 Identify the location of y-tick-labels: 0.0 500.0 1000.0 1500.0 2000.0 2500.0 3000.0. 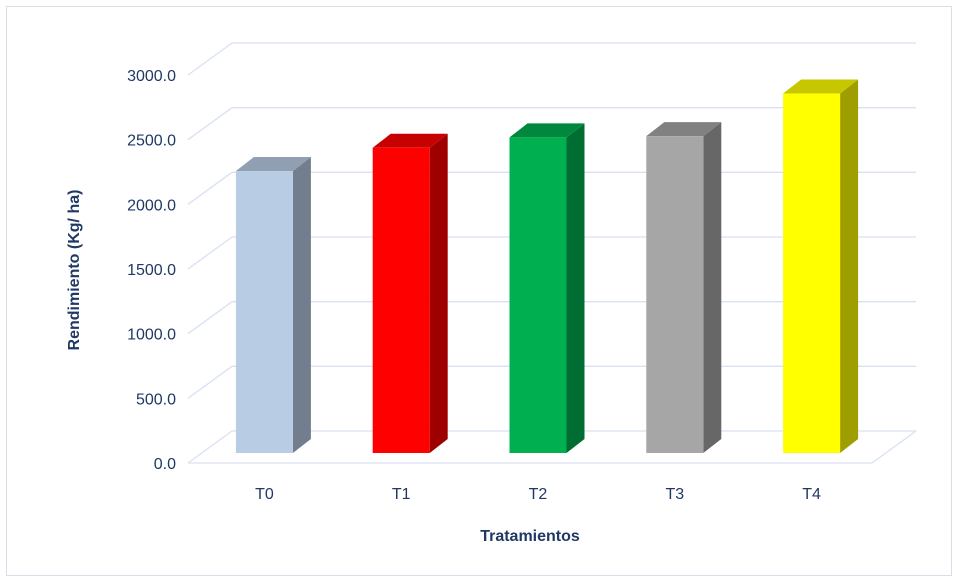
(151, 270).